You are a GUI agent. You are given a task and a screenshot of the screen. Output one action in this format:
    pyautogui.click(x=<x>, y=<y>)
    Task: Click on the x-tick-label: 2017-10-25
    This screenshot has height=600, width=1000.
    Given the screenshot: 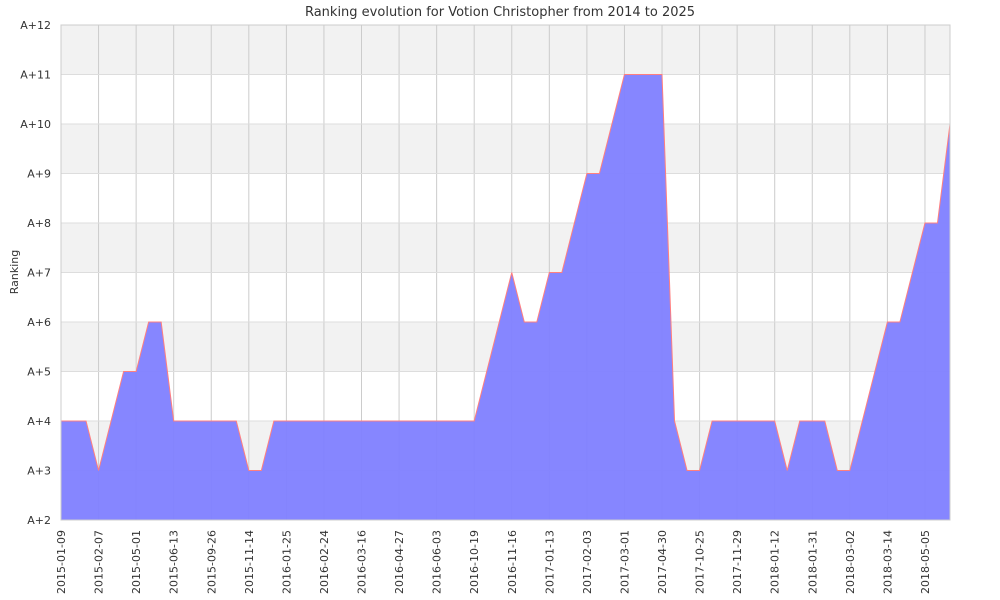 What is the action you would take?
    pyautogui.click(x=700, y=562)
    